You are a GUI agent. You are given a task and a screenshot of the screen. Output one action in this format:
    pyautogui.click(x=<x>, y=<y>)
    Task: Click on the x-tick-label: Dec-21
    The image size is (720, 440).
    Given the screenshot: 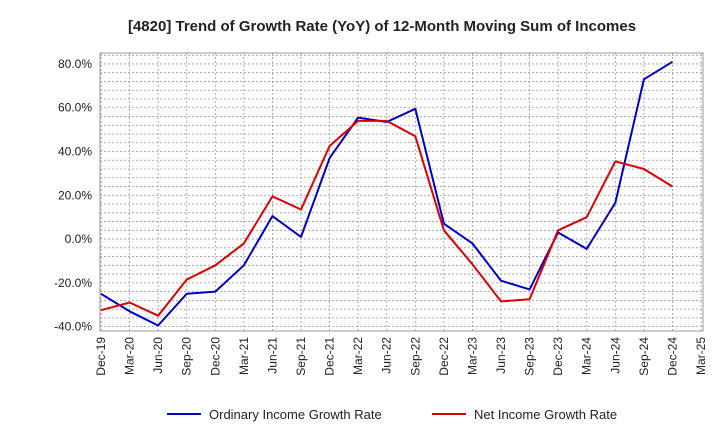 What is the action you would take?
    pyautogui.click(x=330, y=356)
    